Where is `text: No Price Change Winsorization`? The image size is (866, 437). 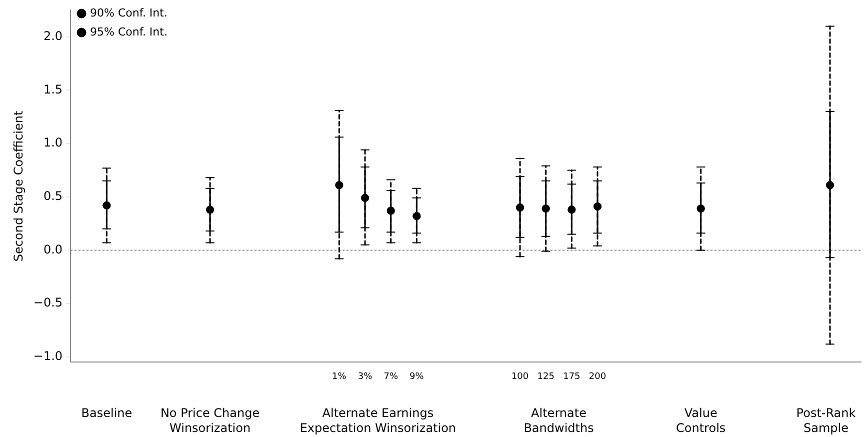 text: No Price Change Winsorization is located at coordinates (210, 421).